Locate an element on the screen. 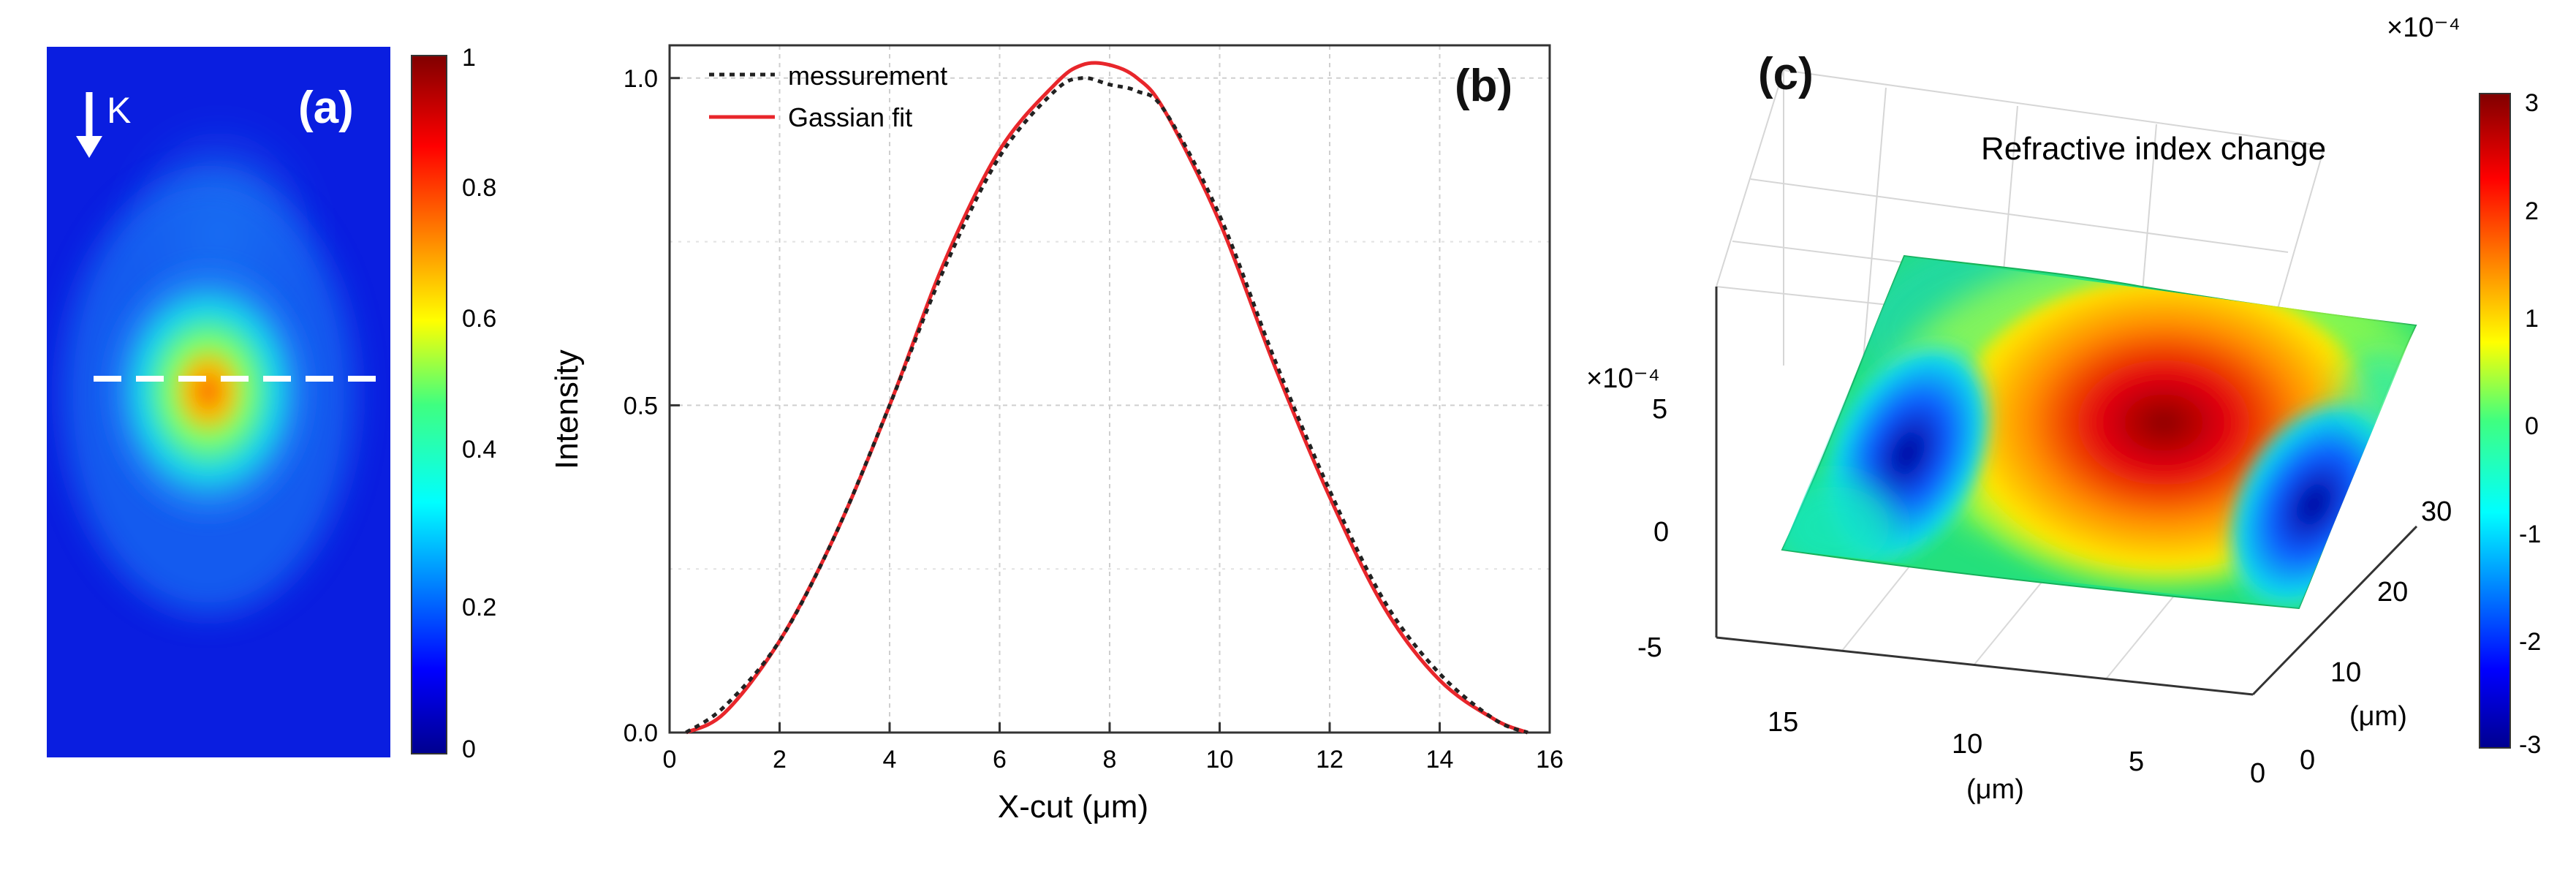  panel-b-y-axis-label: Intensity is located at coordinates (567, 409).